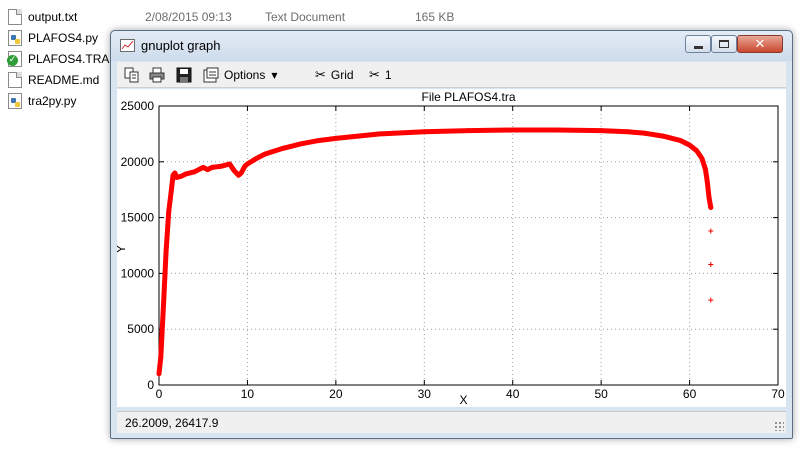 The height and width of the screenshot is (449, 801). What do you see at coordinates (248, 394) in the screenshot?
I see `x-tick-label: 10` at bounding box center [248, 394].